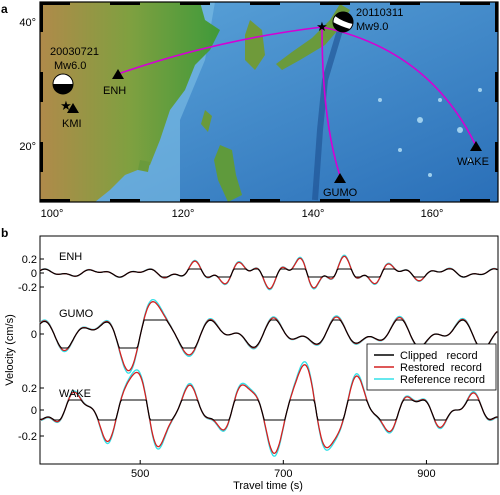 The height and width of the screenshot is (495, 500). Describe the element at coordinates (220, 50) in the screenshot. I see `path-enh` at that location.